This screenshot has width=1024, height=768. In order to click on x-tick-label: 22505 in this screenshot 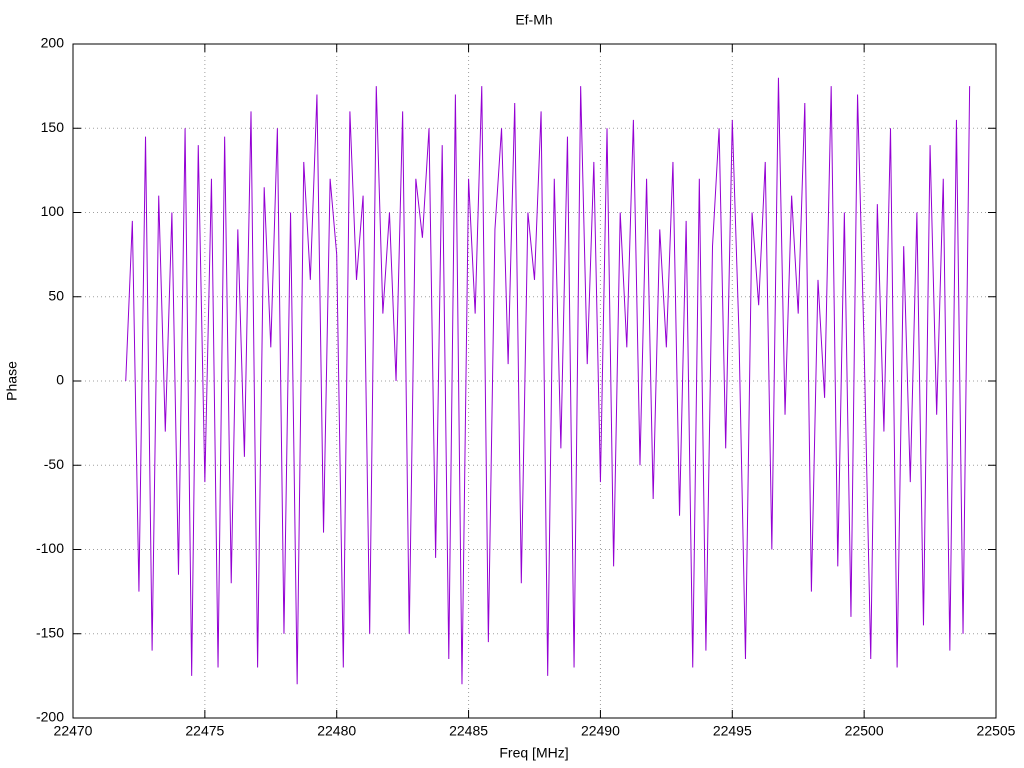, I will do `click(996, 731)`.